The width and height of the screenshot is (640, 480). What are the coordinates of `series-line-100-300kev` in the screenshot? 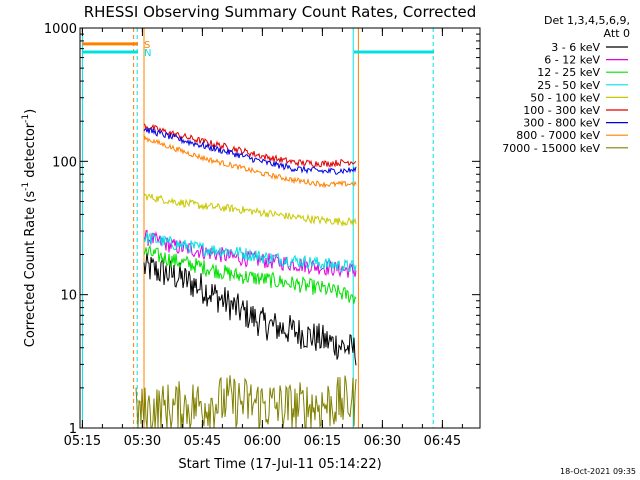 It's located at (250, 145).